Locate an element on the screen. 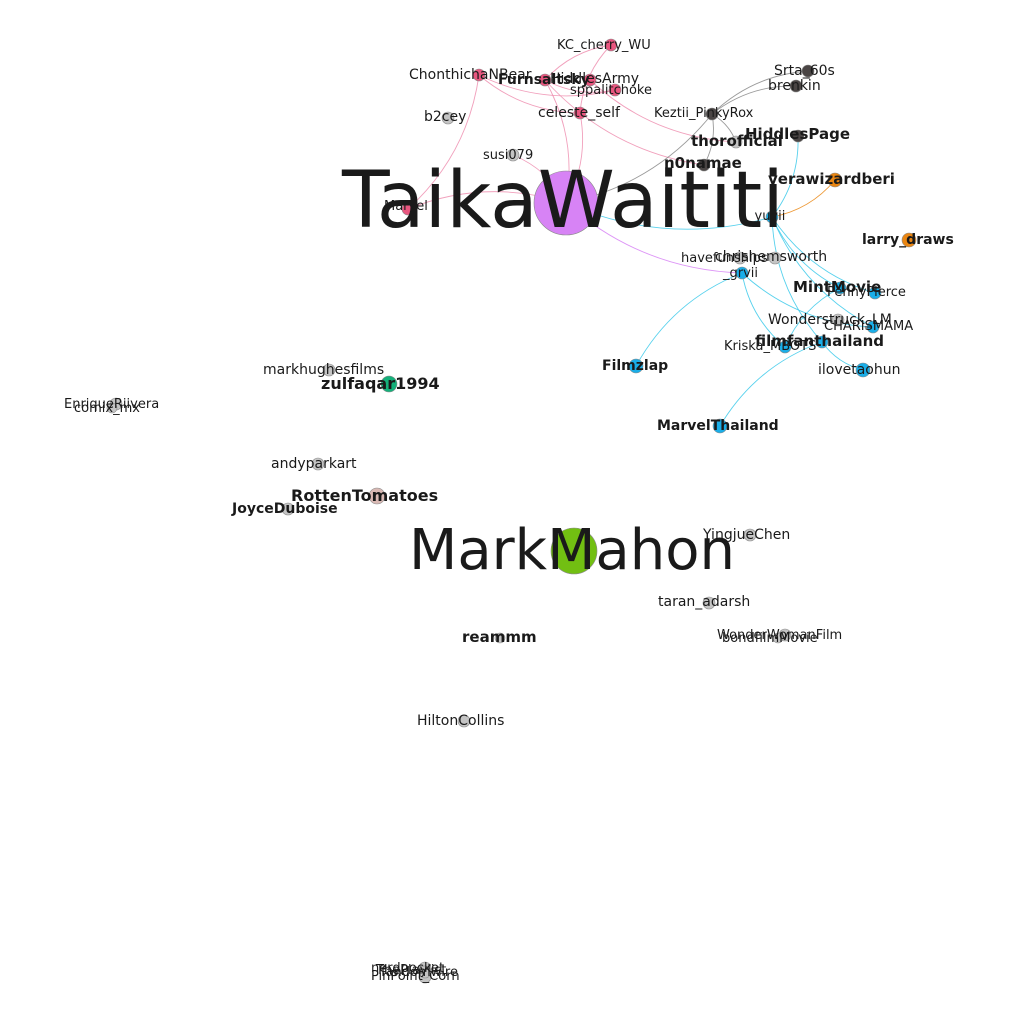 This screenshot has width=1024, height=1024. node-label-kriska-mbots: Kriska_MBOTS is located at coordinates (770, 346).